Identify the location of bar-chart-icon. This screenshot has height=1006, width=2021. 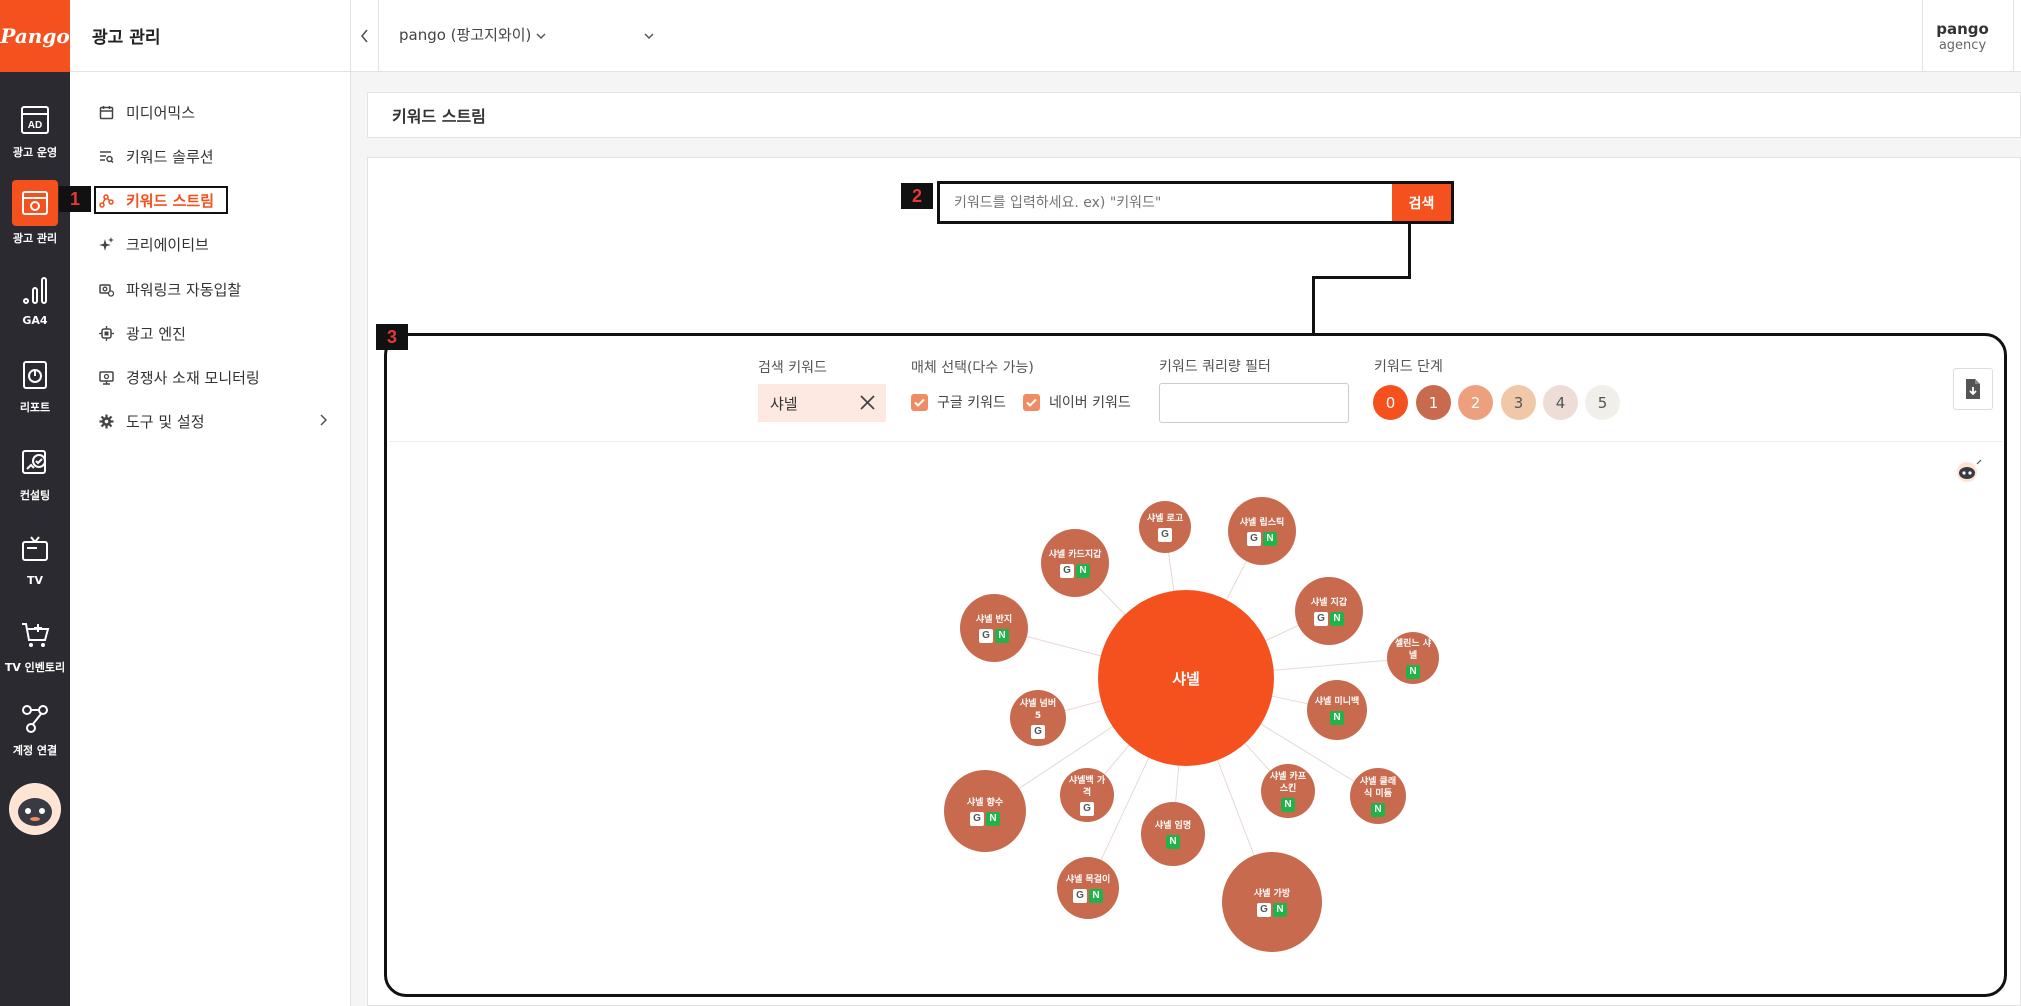
(35, 290).